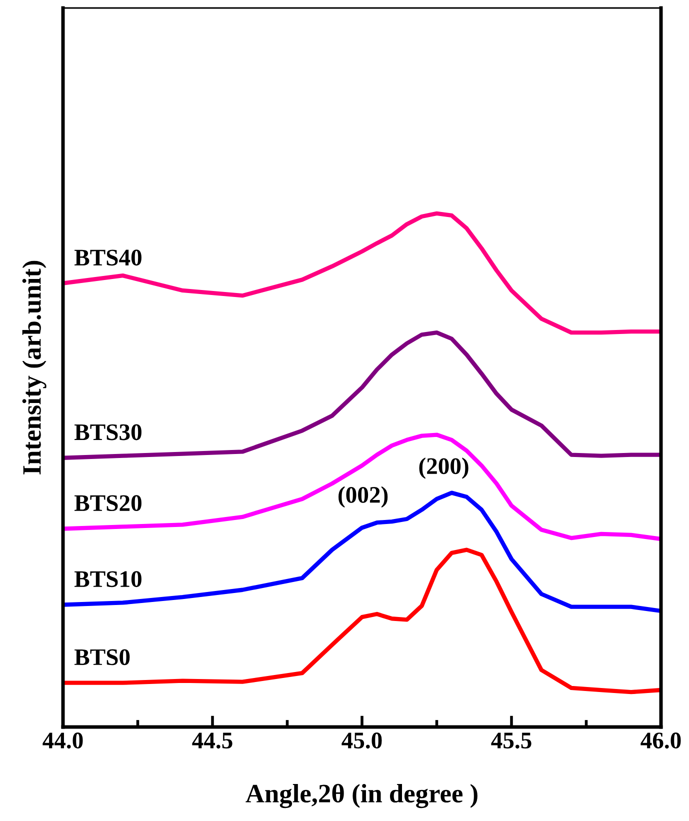 The width and height of the screenshot is (689, 821). Describe the element at coordinates (108, 432) in the screenshot. I see `series-label: BTS30` at that location.